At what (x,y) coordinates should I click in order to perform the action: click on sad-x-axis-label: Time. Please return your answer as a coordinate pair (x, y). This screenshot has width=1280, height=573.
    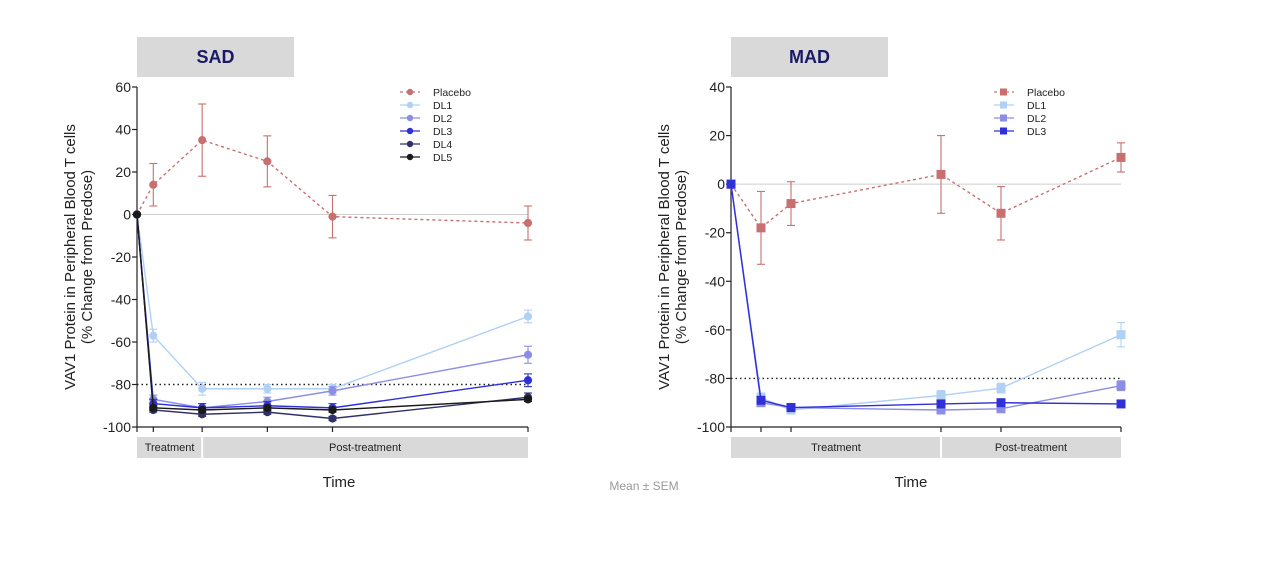
    Looking at the image, I should click on (339, 482).